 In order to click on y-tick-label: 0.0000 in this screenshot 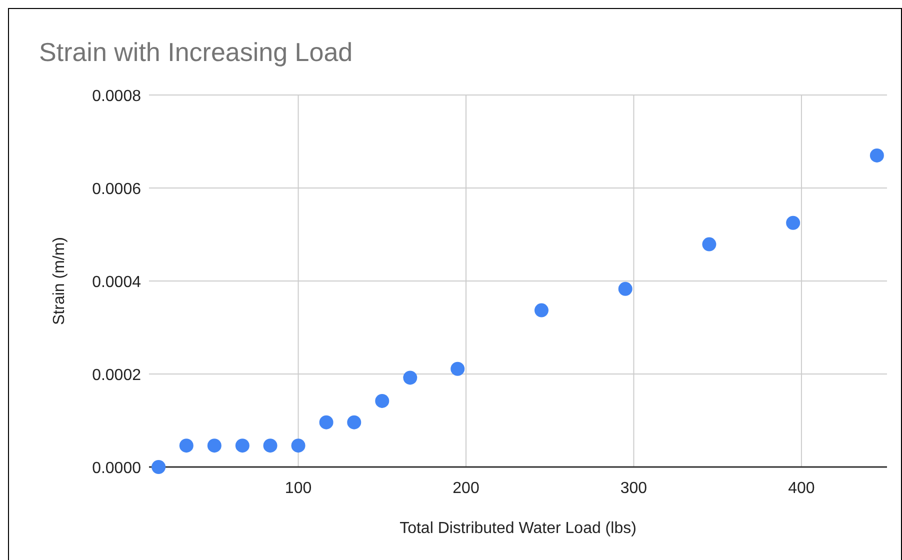, I will do `click(117, 468)`.